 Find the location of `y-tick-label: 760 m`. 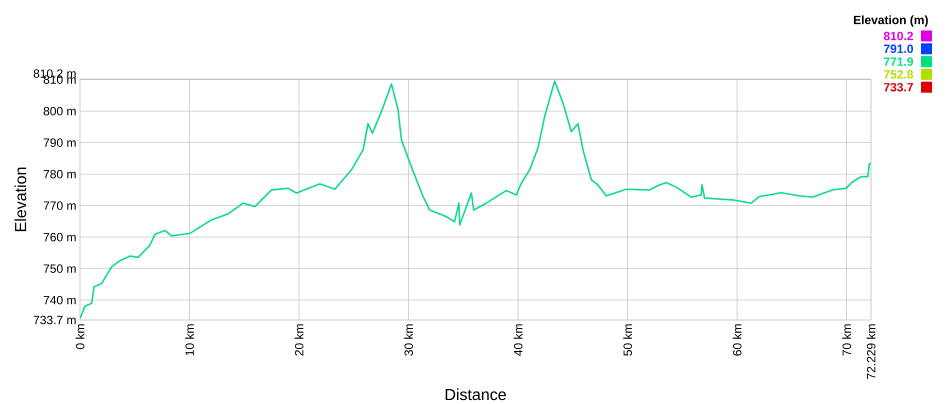

y-tick-label: 760 m is located at coordinates (60, 237).